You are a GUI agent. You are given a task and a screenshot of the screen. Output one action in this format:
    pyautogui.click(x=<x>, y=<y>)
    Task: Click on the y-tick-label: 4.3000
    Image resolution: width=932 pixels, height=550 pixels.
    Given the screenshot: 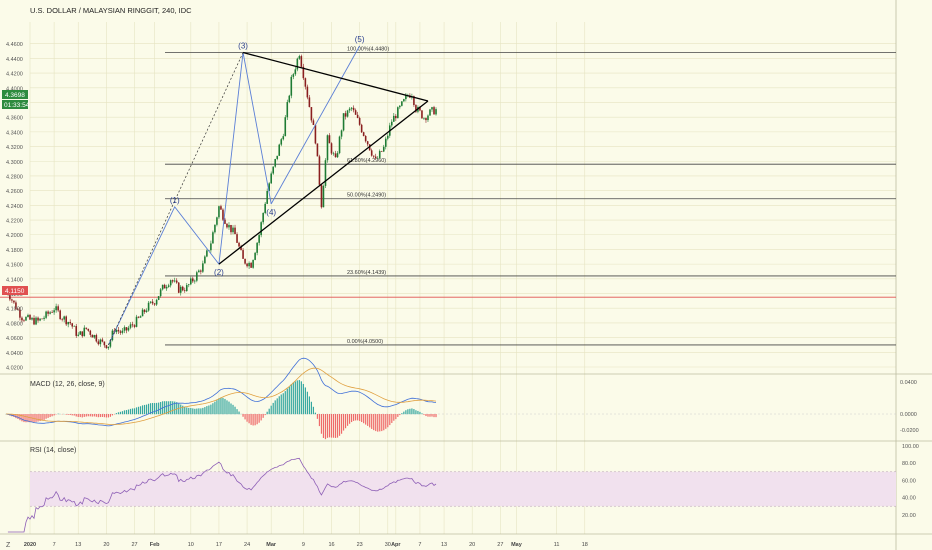 What is the action you would take?
    pyautogui.click(x=14, y=163)
    